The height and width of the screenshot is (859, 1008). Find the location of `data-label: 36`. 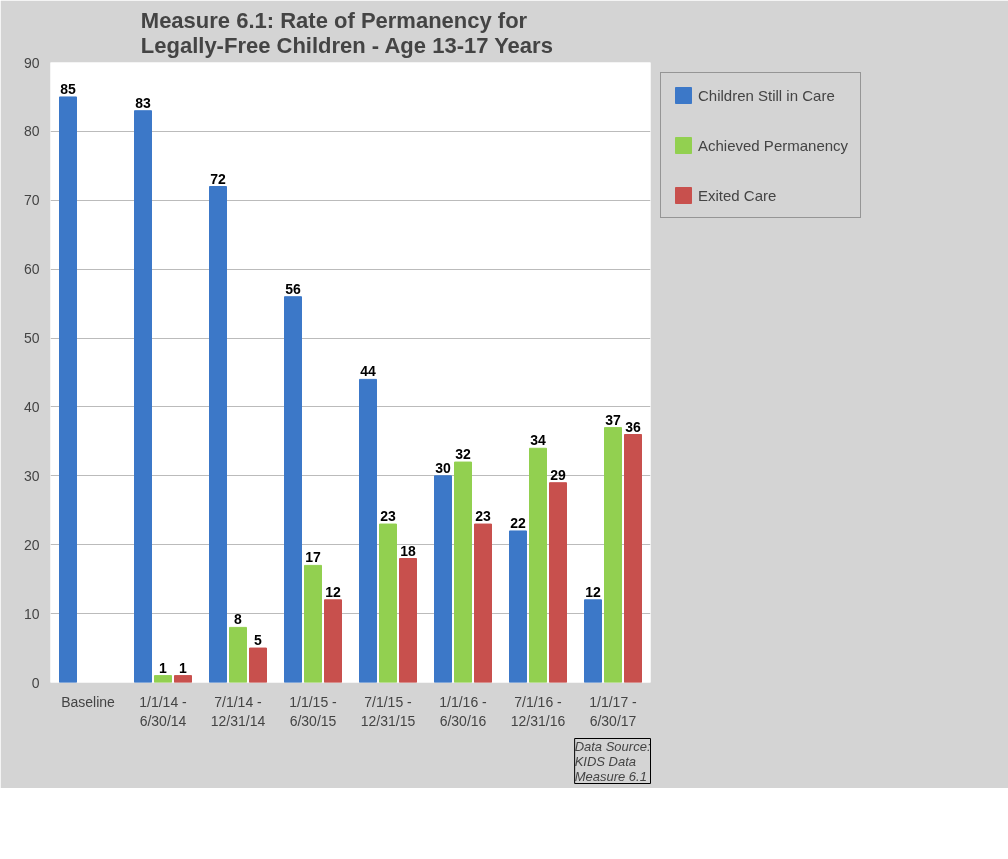

data-label: 36 is located at coordinates (633, 426).